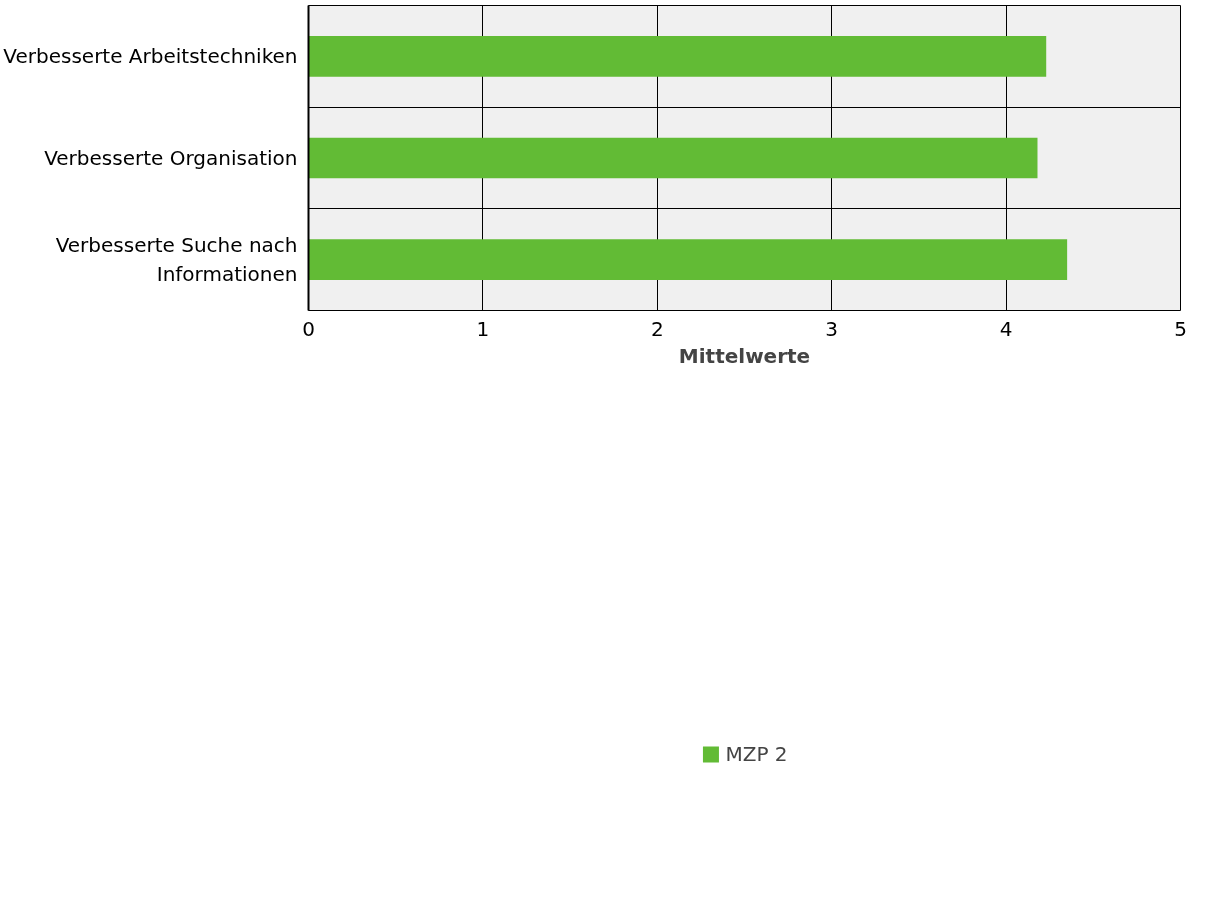  Describe the element at coordinates (832, 328) in the screenshot. I see `x-tick-label: 3` at that location.